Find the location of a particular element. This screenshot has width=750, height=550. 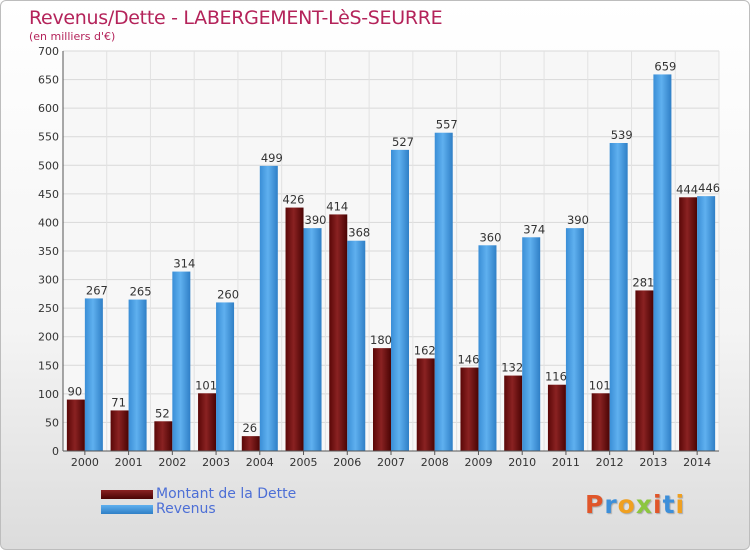

bar-dette-2004 is located at coordinates (250, 443).